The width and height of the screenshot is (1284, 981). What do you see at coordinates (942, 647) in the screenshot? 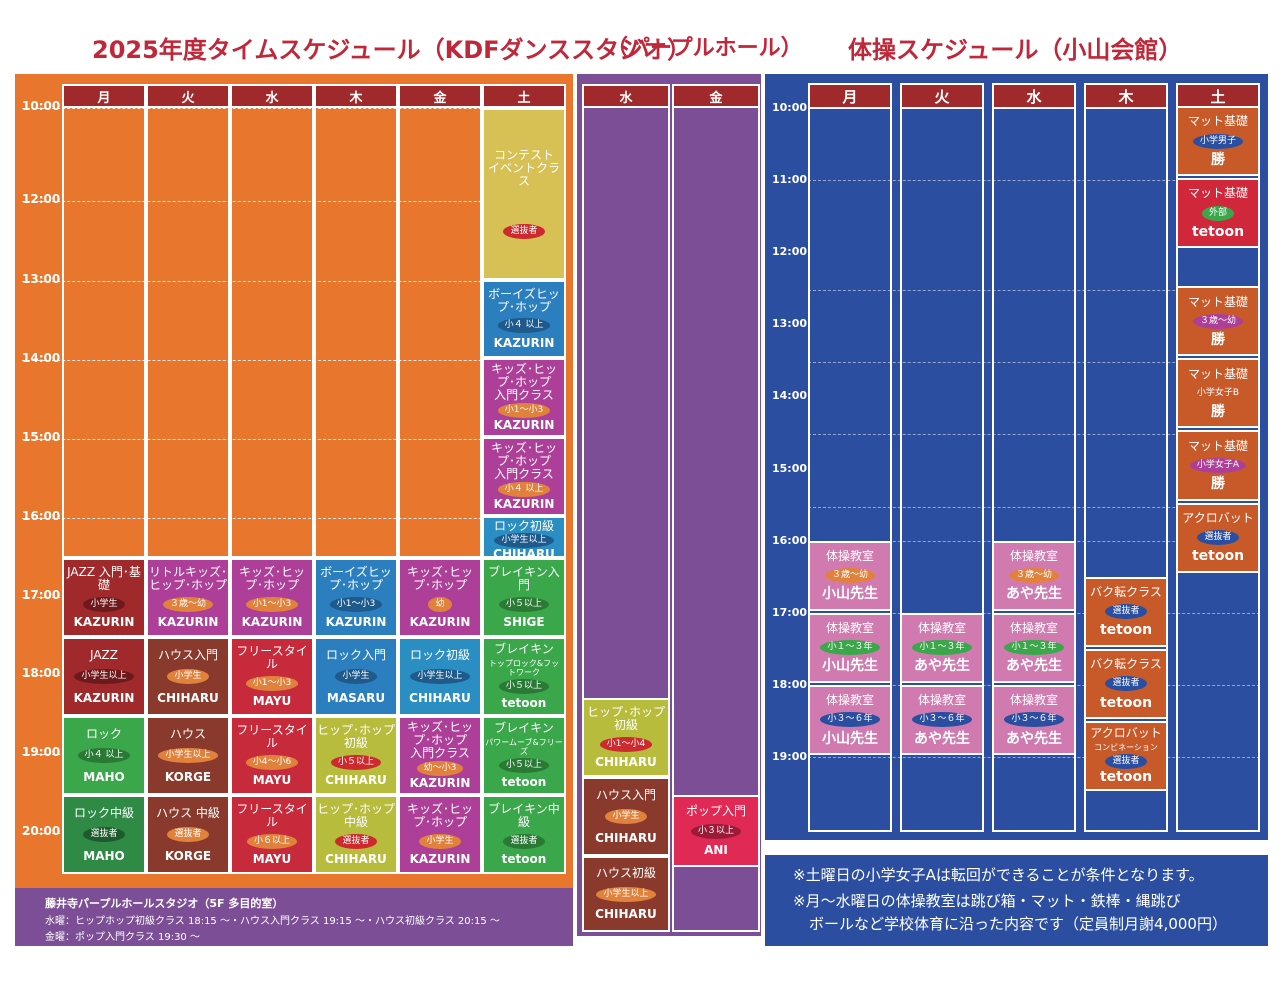
I see `class-cell: 体操教室 小１～３年 あや先生` at bounding box center [942, 647].